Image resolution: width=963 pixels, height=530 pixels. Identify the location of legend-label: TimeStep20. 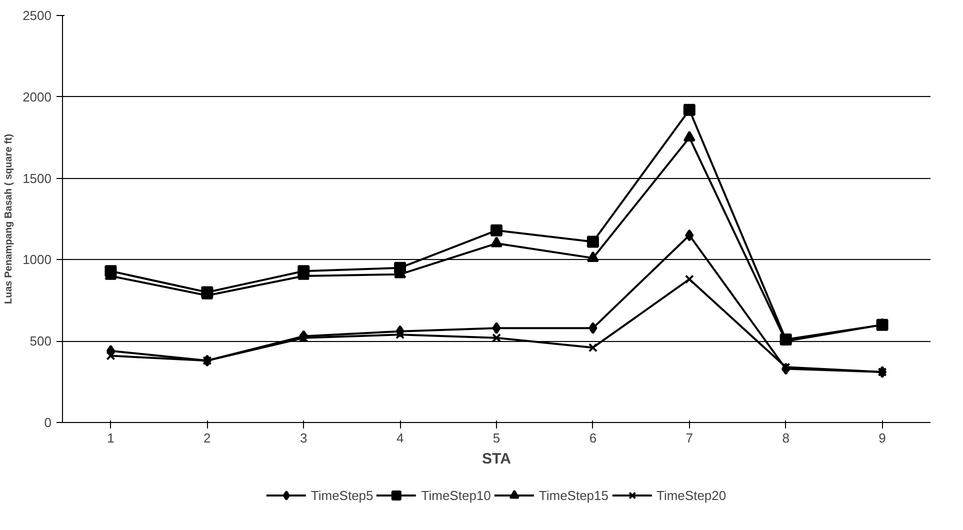
(691, 495).